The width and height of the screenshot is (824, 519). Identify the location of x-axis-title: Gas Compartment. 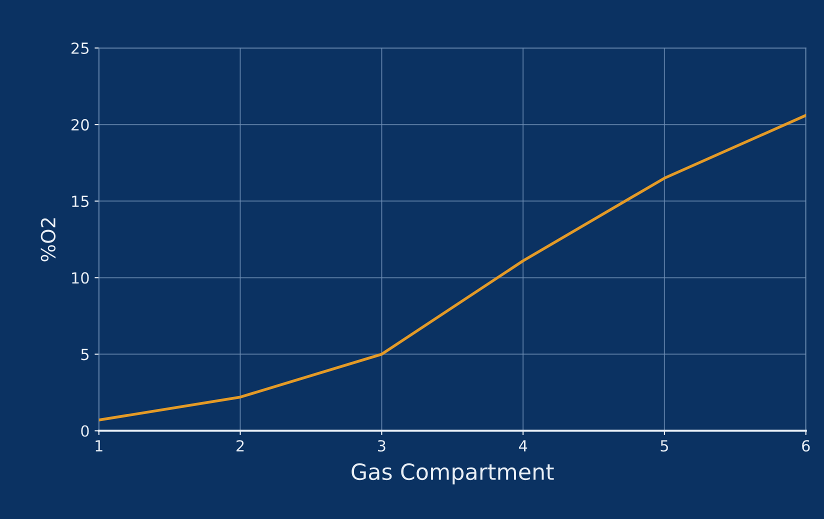
(453, 473).